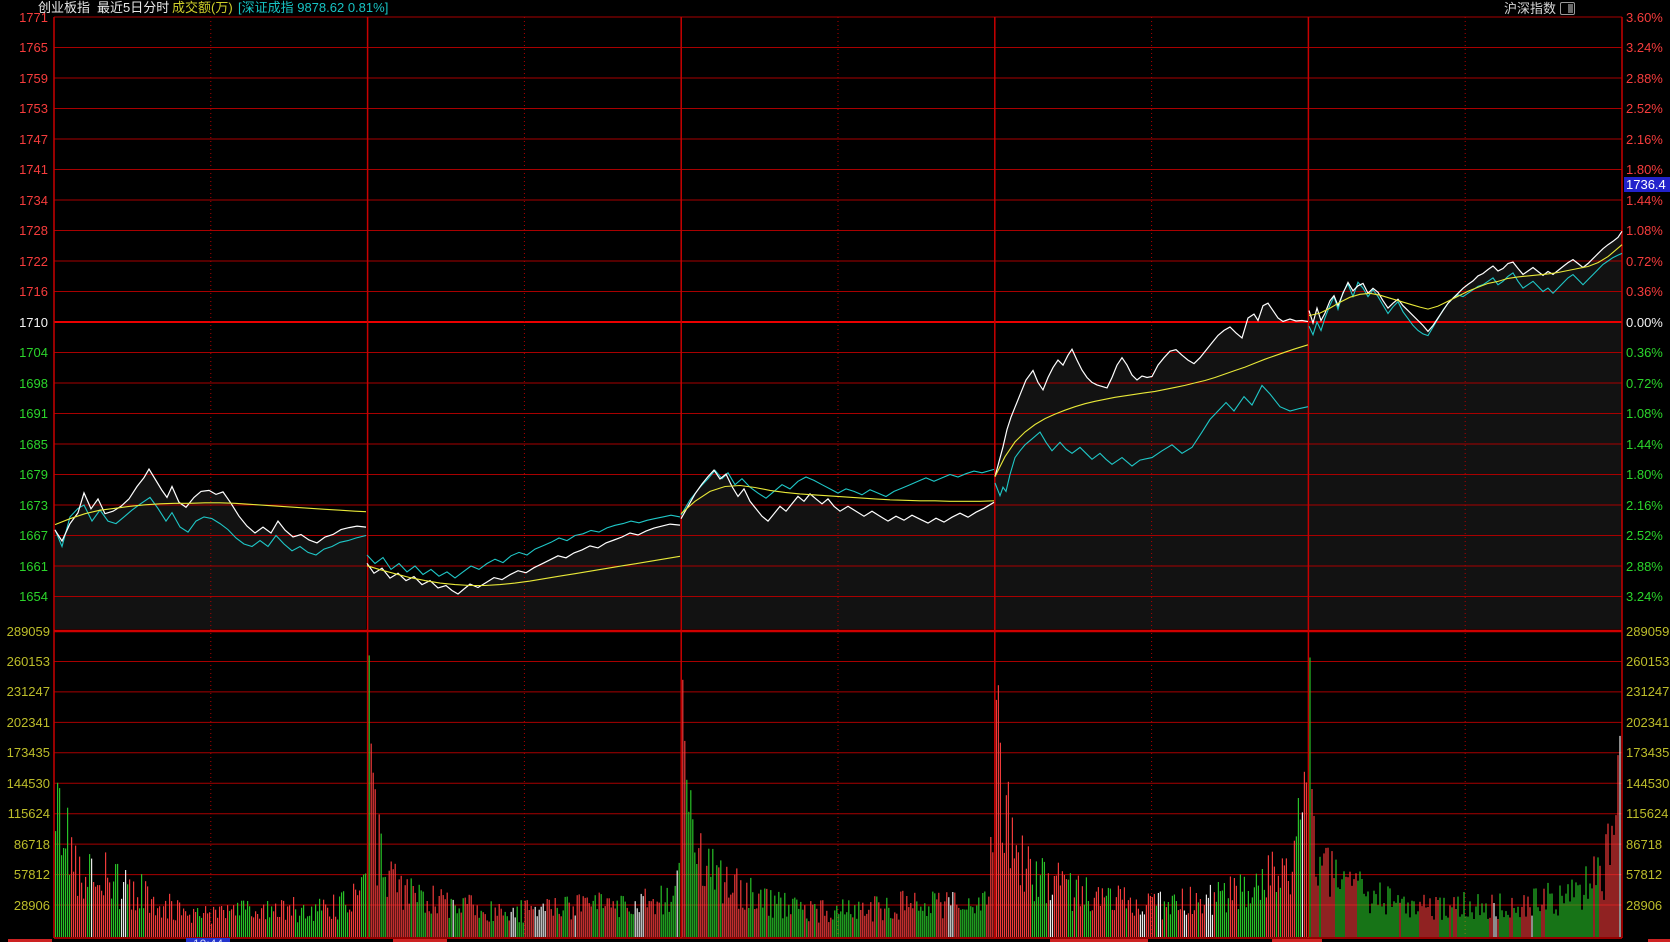 The width and height of the screenshot is (1670, 942). I want to click on percent-axis-label: 1.44%, so click(1644, 444).